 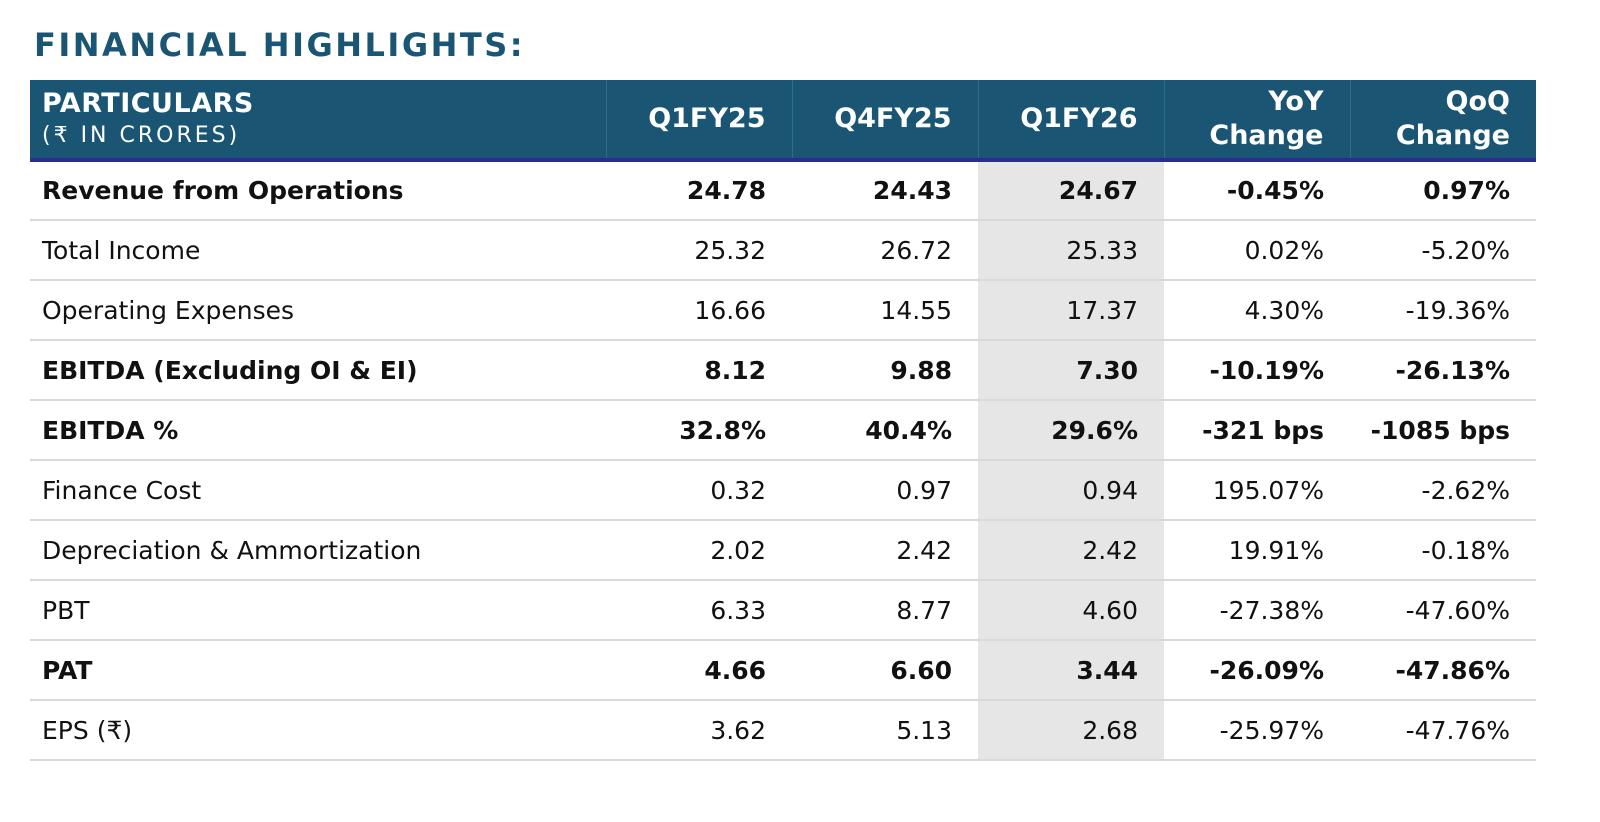 I want to click on table-row: EPS (₹) 3.62 5.13 2.68 -25.97% -47.76%, so click(x=783, y=730).